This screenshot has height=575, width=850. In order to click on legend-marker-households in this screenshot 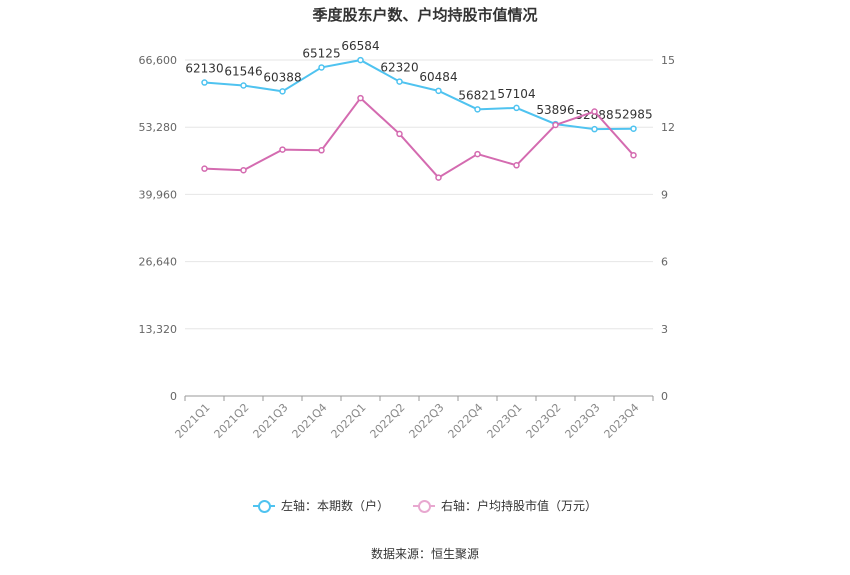, I will do `click(263, 506)`.